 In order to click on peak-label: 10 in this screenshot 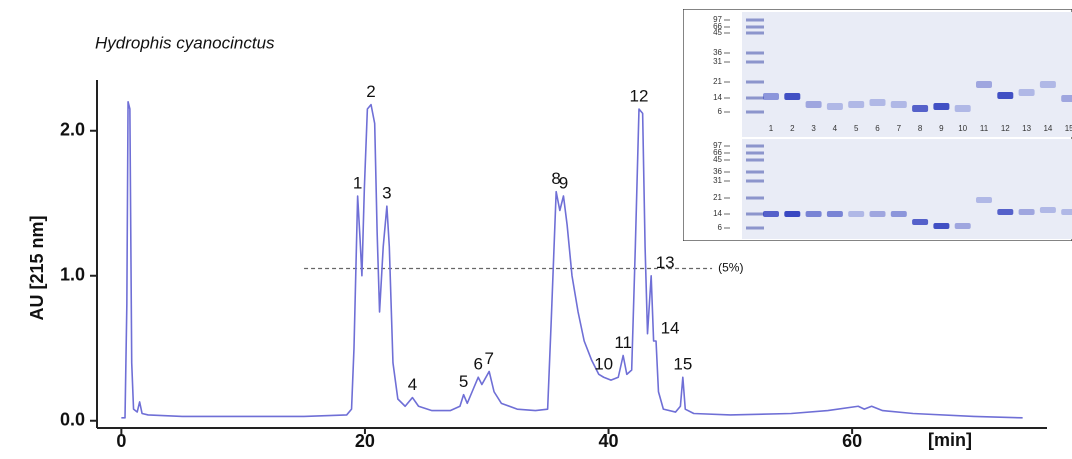, I will do `click(603, 364)`.